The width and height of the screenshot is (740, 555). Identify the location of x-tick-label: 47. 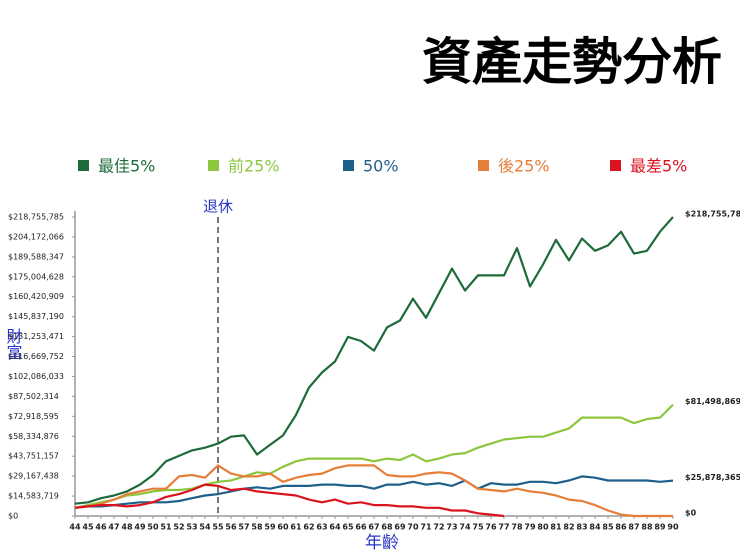
(113, 527).